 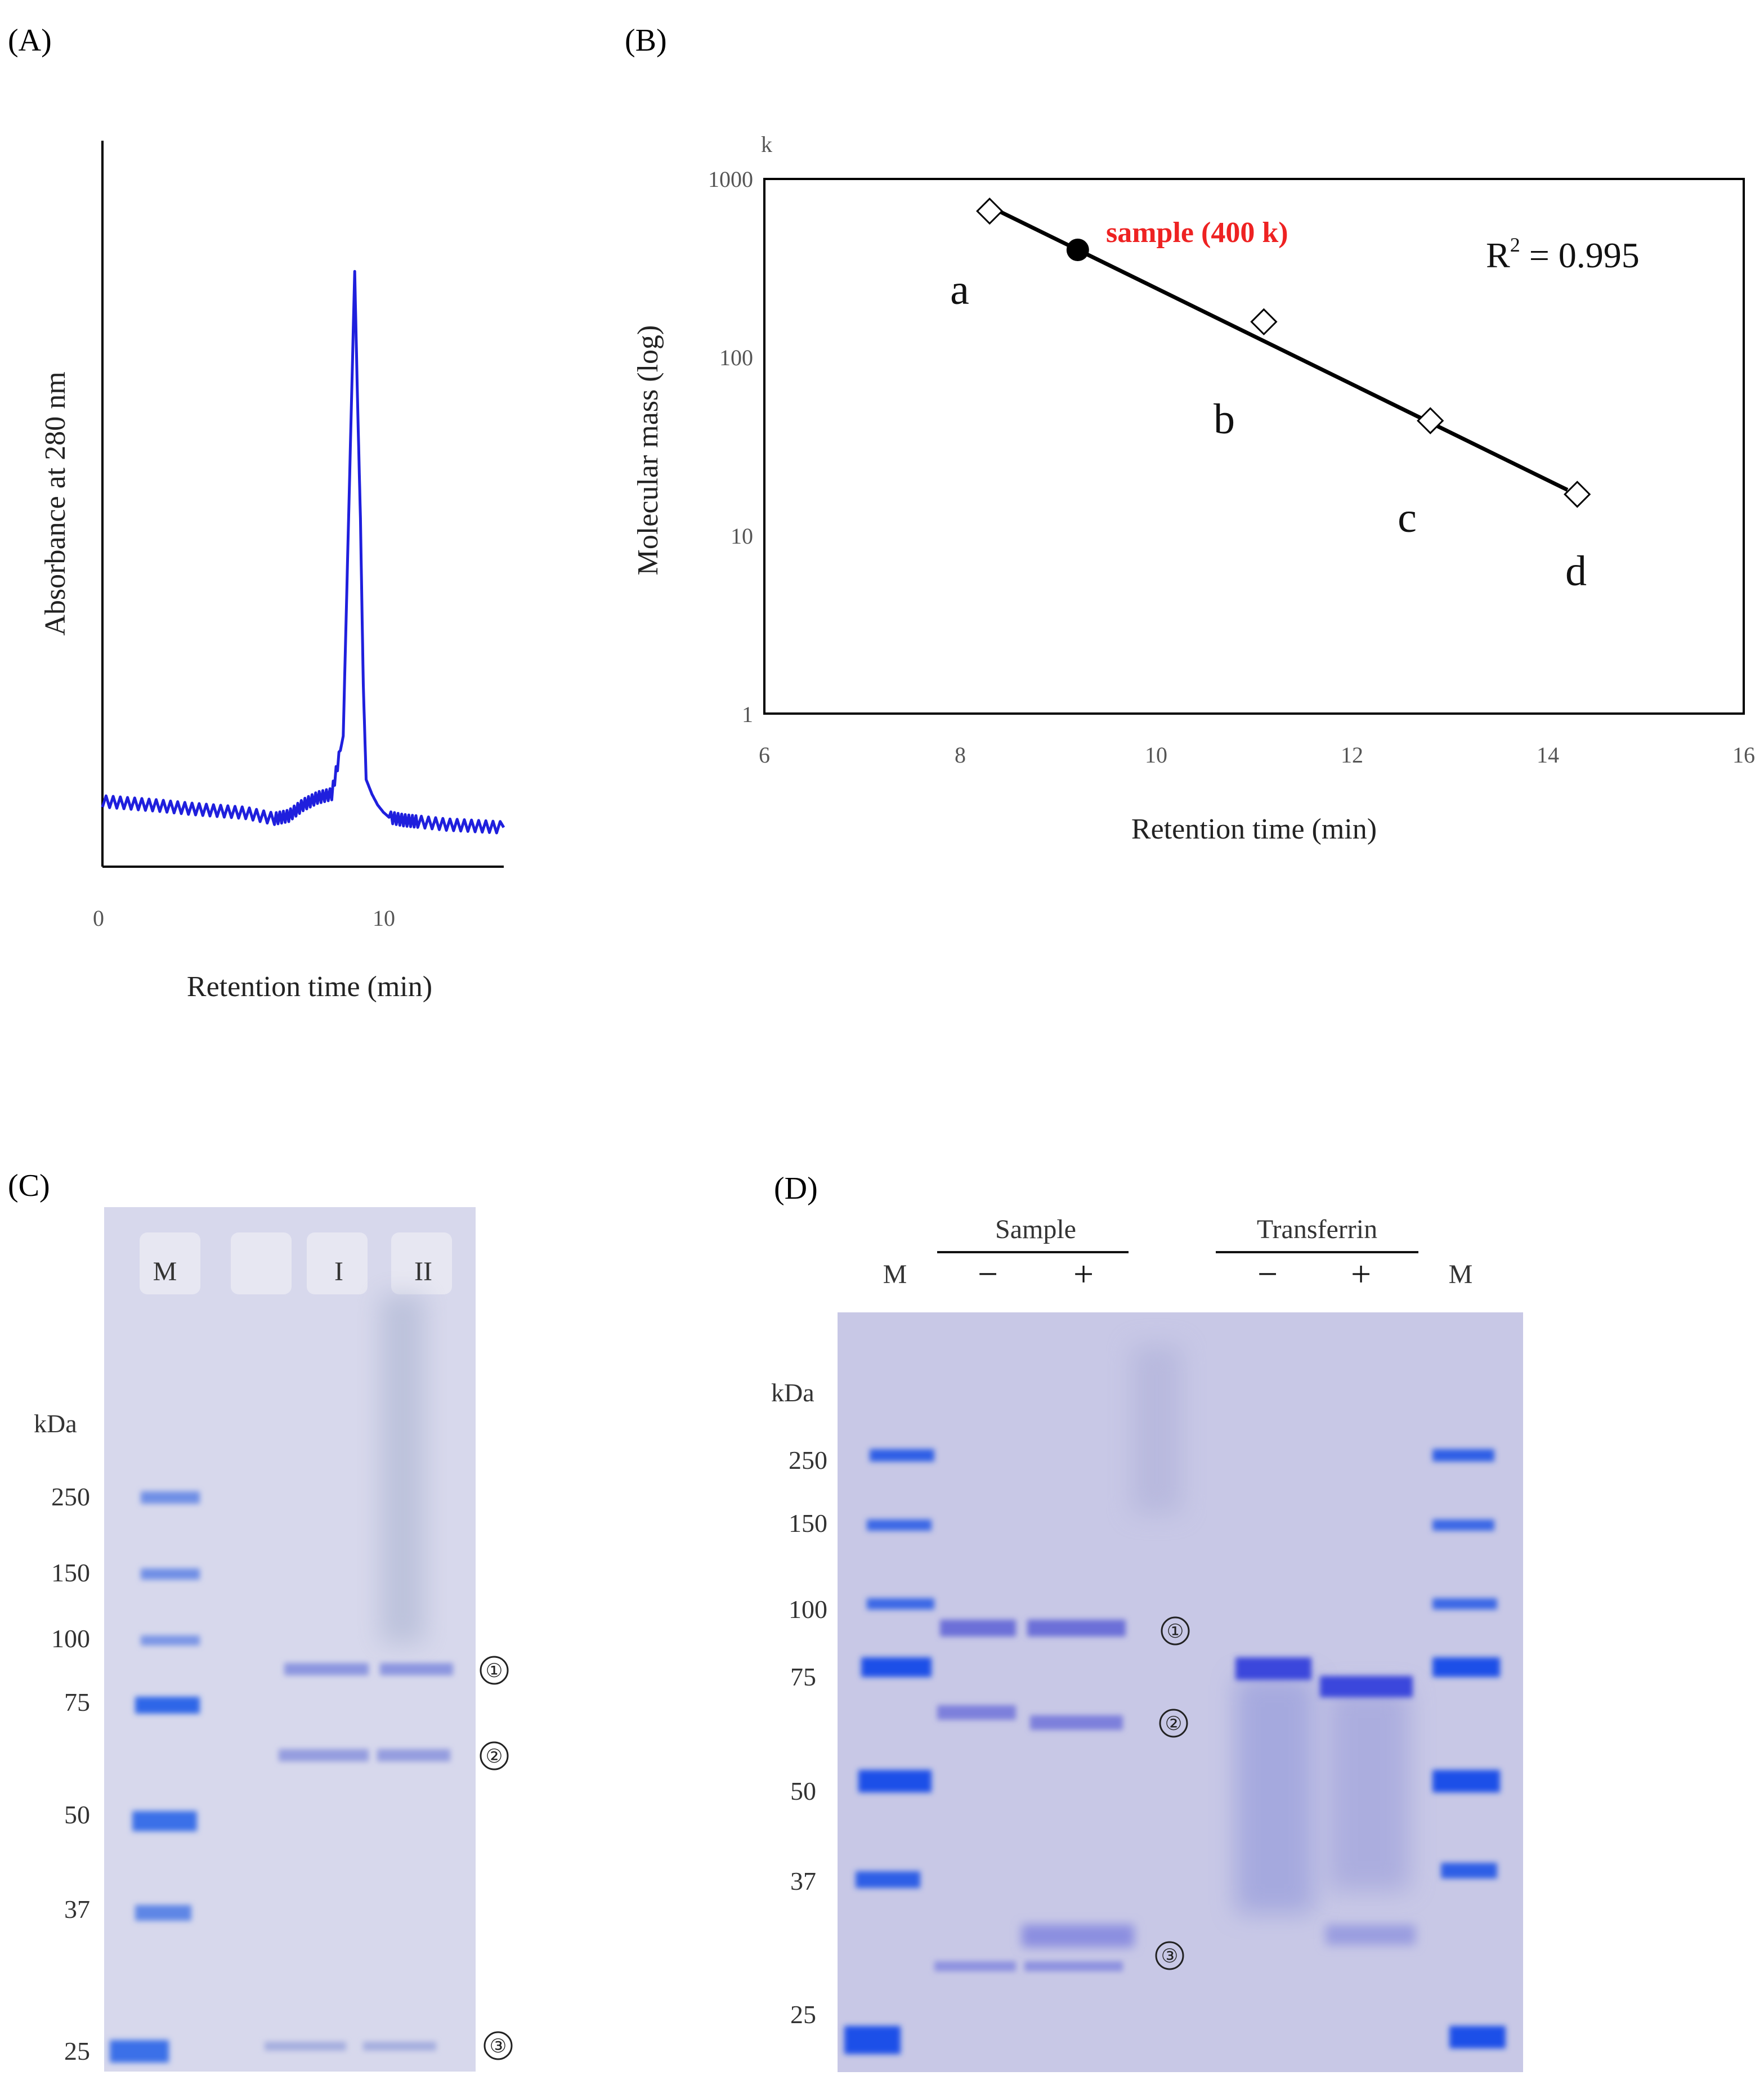 What do you see at coordinates (1156, 755) in the screenshot?
I see `panel-b-x-tick: 10` at bounding box center [1156, 755].